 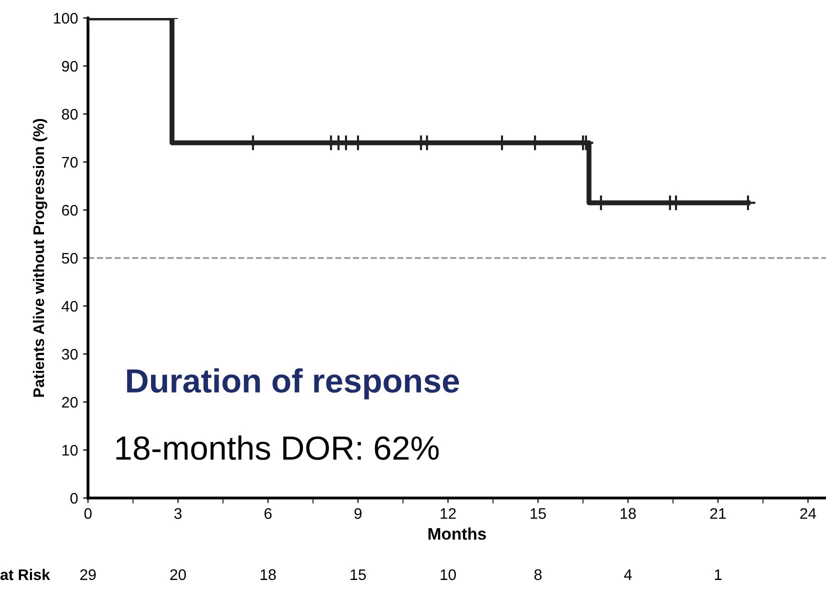 What do you see at coordinates (628, 513) in the screenshot?
I see `x-tick-label: 18` at bounding box center [628, 513].